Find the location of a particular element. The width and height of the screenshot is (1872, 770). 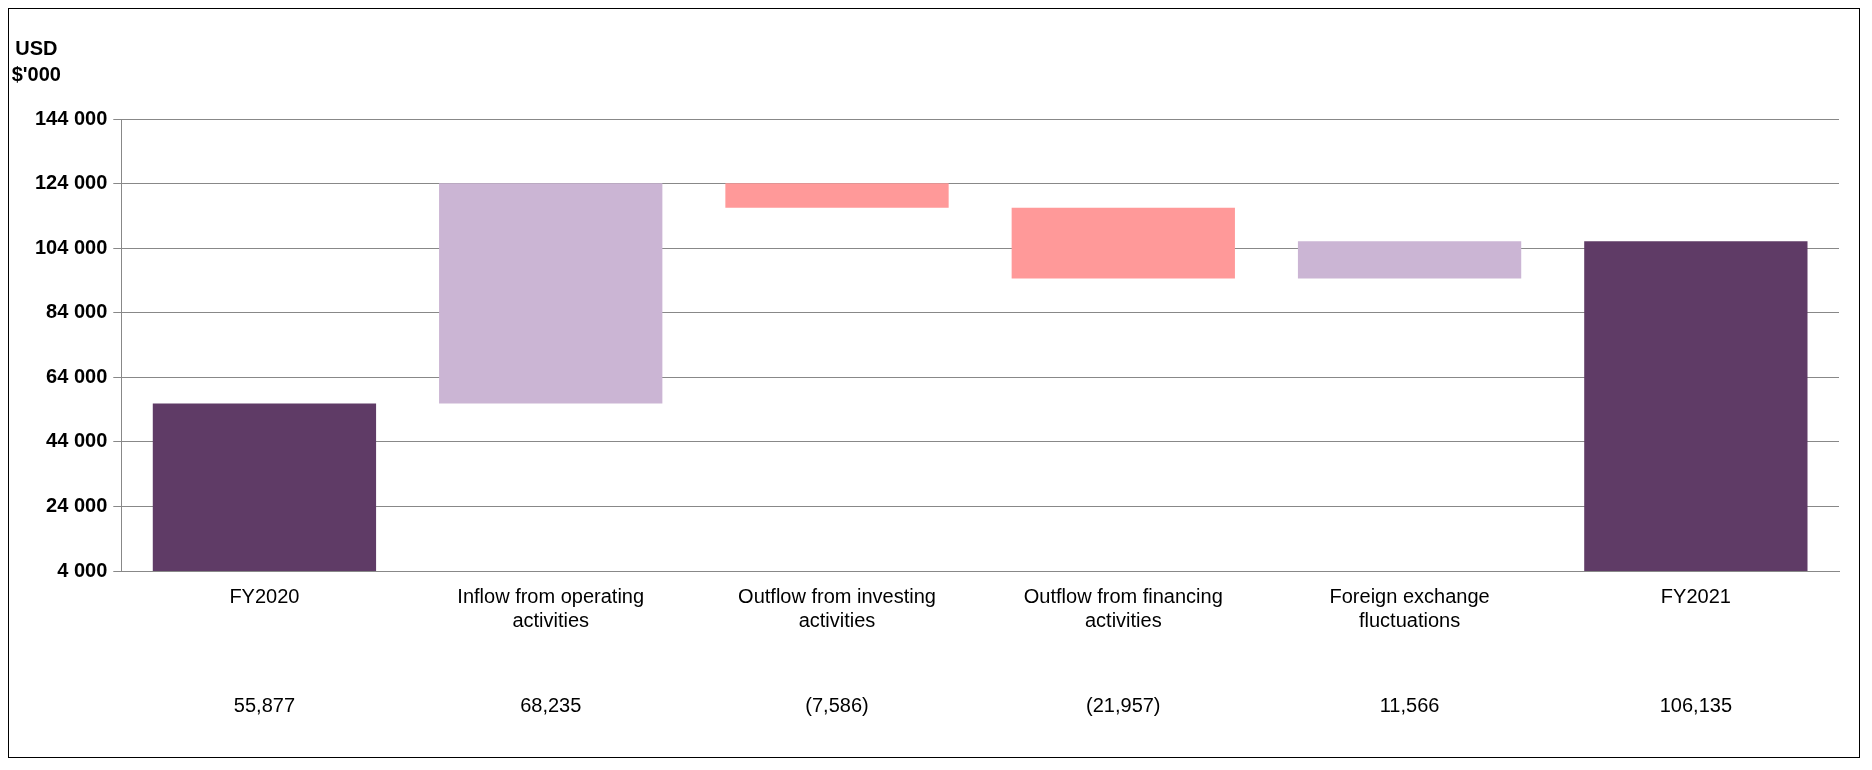

x-tick-label: Foreign exchange fluctuations is located at coordinates (1409, 607).